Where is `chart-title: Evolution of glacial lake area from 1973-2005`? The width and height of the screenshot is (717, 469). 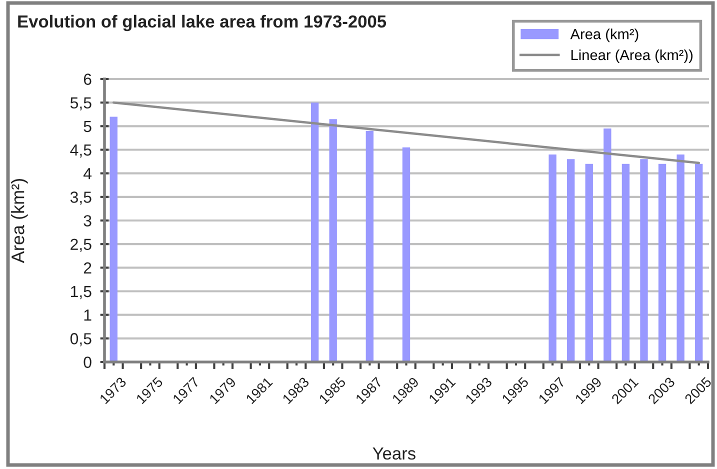
chart-title: Evolution of glacial lake area from 1973-2005 is located at coordinates (202, 23).